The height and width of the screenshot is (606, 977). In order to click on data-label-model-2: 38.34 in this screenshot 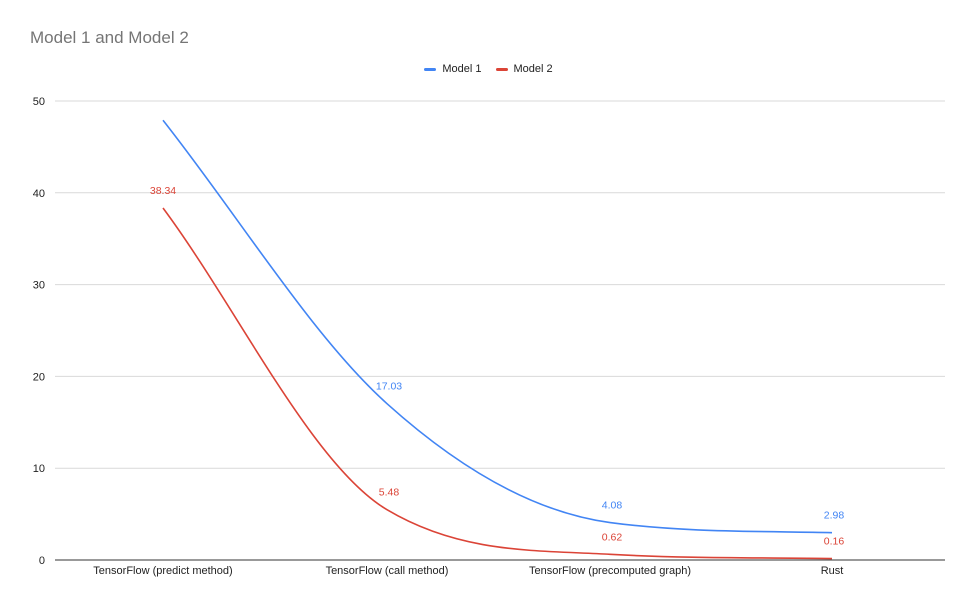, I will do `click(163, 191)`.